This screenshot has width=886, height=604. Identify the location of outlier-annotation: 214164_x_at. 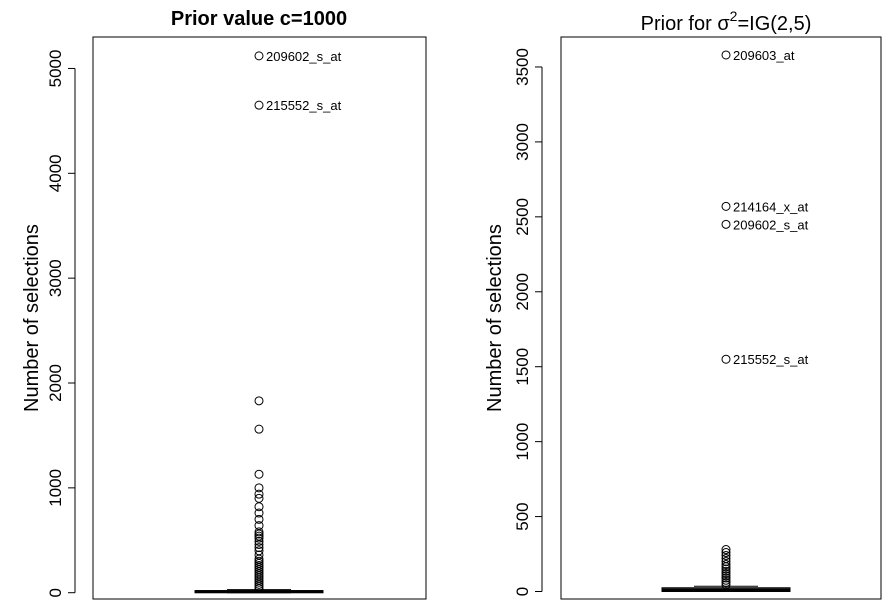
(771, 206).